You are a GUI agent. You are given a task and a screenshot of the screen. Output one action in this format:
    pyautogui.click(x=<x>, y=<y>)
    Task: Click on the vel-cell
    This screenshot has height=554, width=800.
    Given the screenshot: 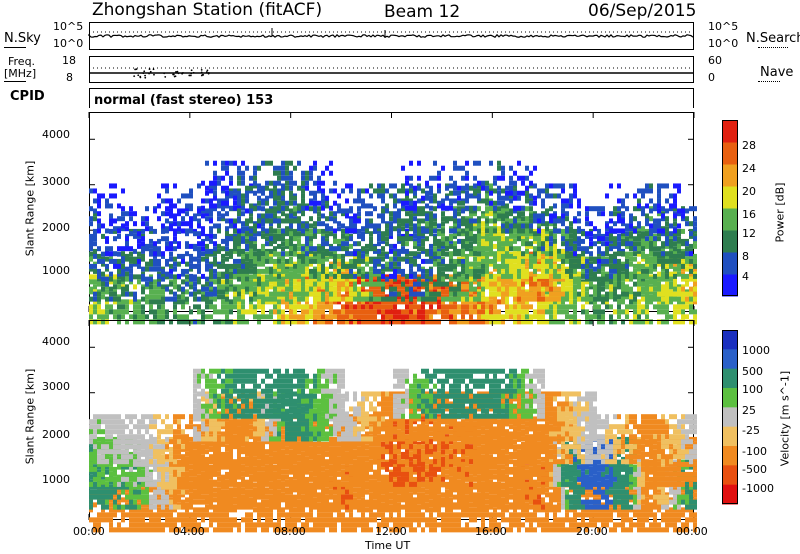 What is the action you would take?
    pyautogui.click(x=99, y=525)
    